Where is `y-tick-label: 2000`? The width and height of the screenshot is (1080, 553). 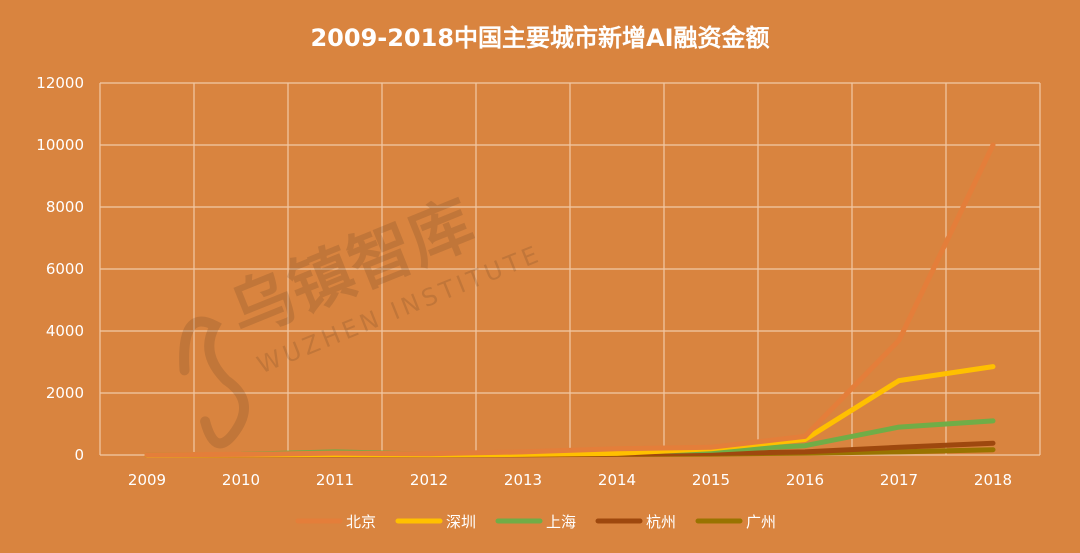
y-tick-label: 2000 is located at coordinates (65, 393).